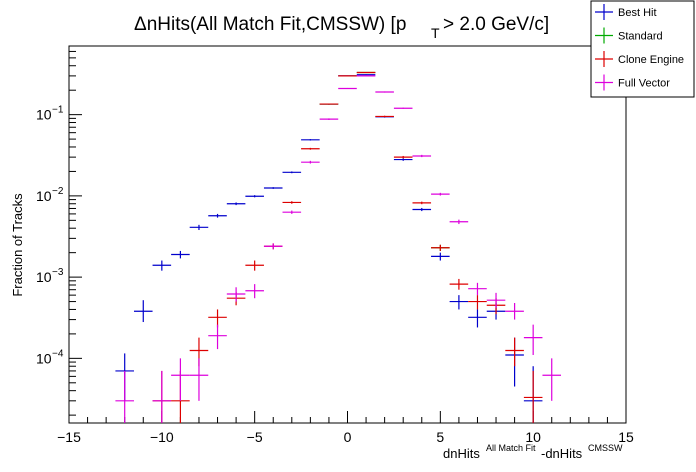  Describe the element at coordinates (58, 191) in the screenshot. I see `y-tick-exp: −2` at that location.